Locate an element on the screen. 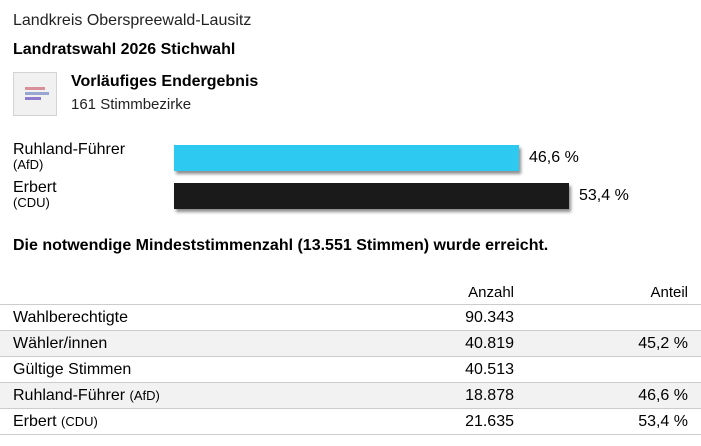 Image resolution: width=701 pixels, height=446 pixels. candidate-name-1: Ruhland-Führer is located at coordinates (69, 149).